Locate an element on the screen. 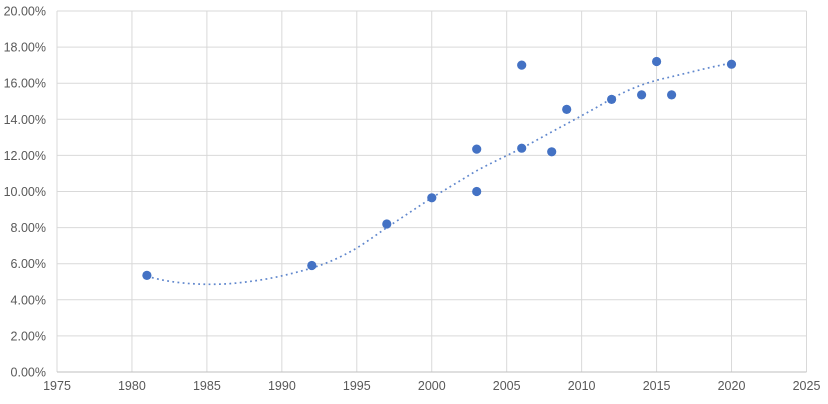 The width and height of the screenshot is (828, 404). y-axis-tick-label: 12.00% is located at coordinates (25, 156).